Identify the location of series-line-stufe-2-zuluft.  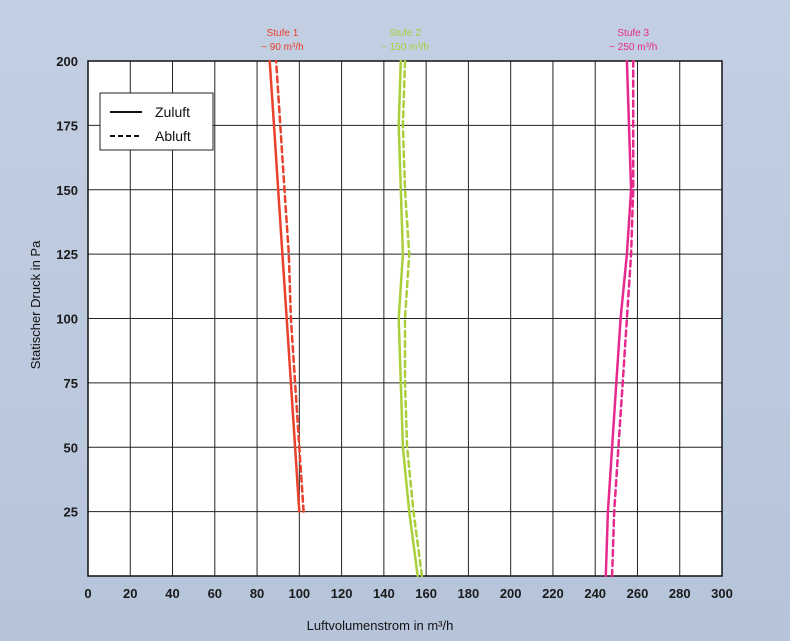
(408, 318).